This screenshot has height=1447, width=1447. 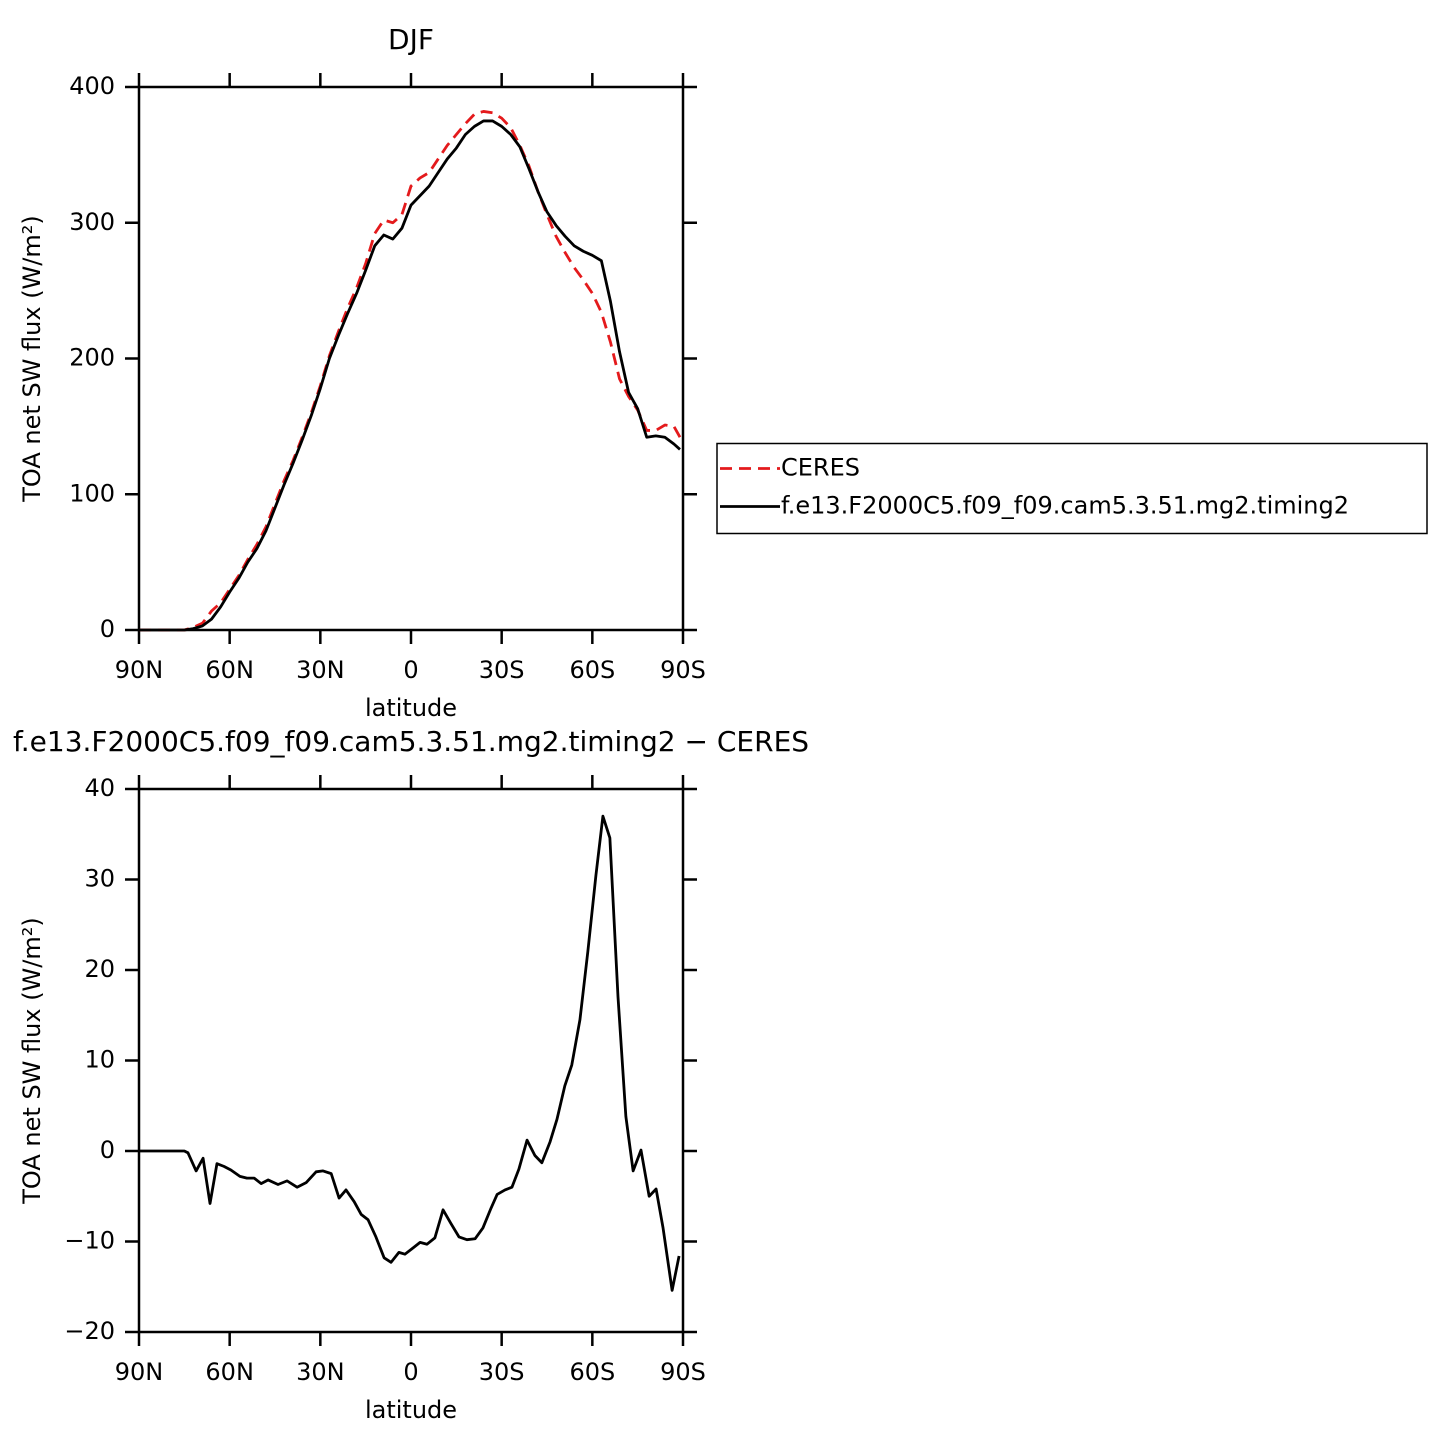 I want to click on legend-box, so click(x=1072, y=488).